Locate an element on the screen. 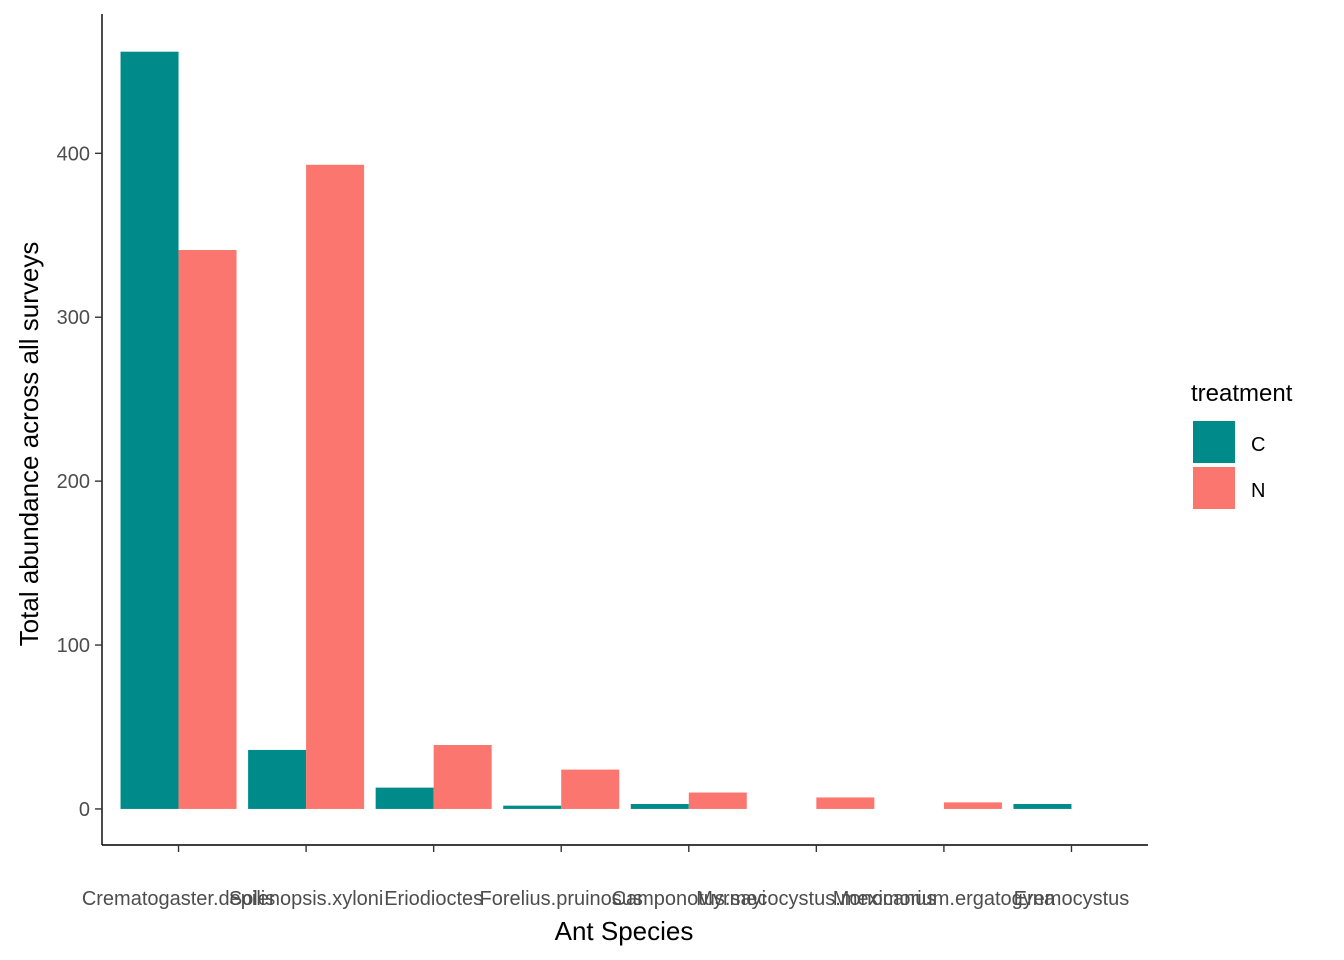 This screenshot has height=960, width=1344. bar-n-forelius-pruinosus is located at coordinates (590, 789).